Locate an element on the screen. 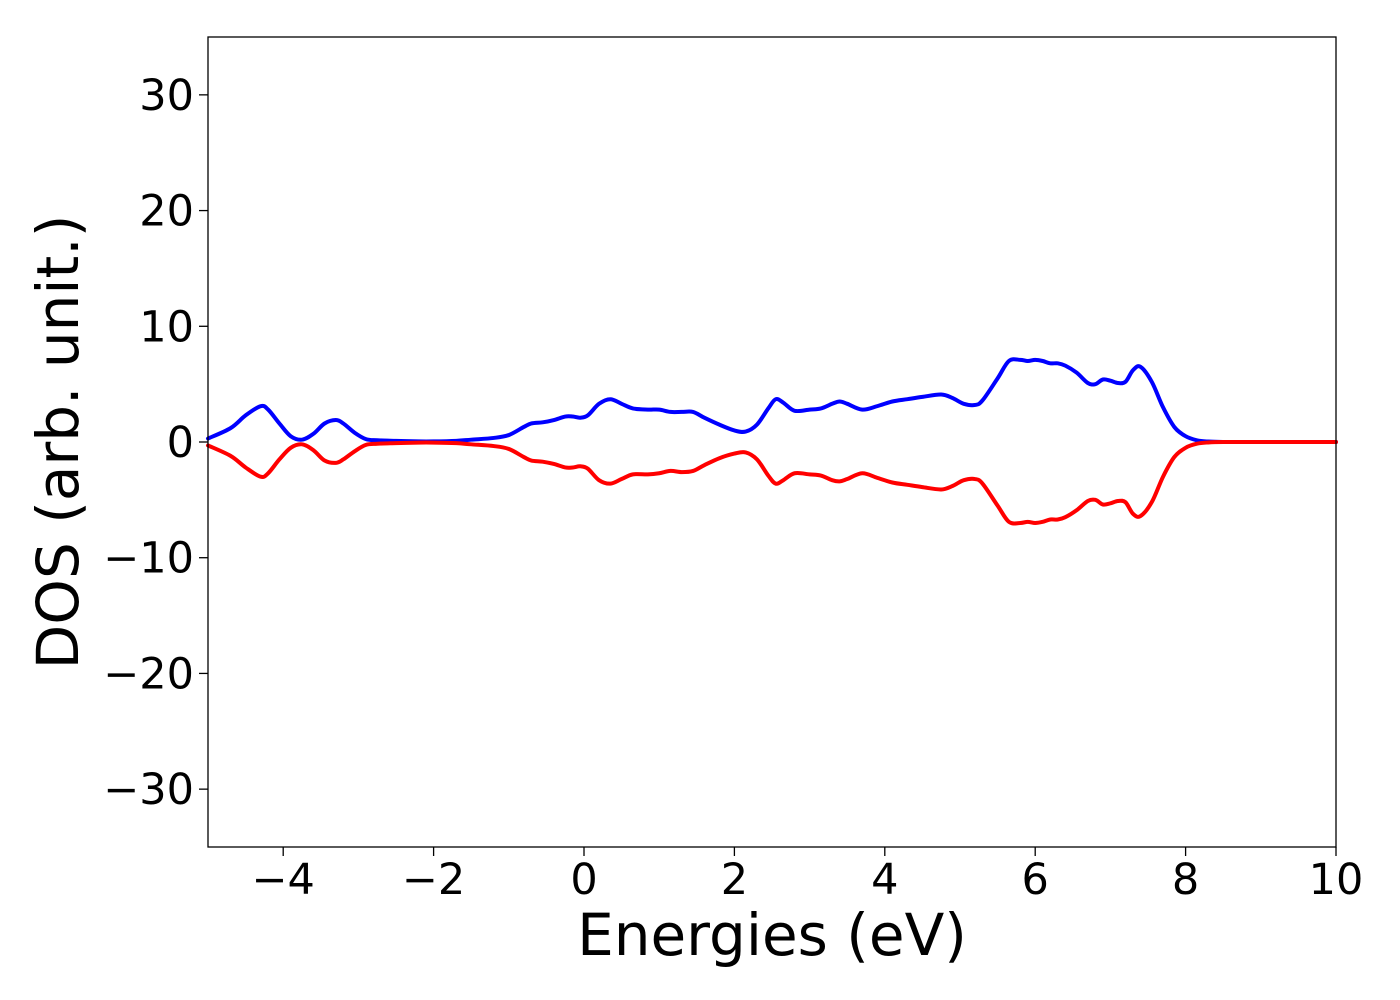  y-tick-label: −10 is located at coordinates (148, 559).